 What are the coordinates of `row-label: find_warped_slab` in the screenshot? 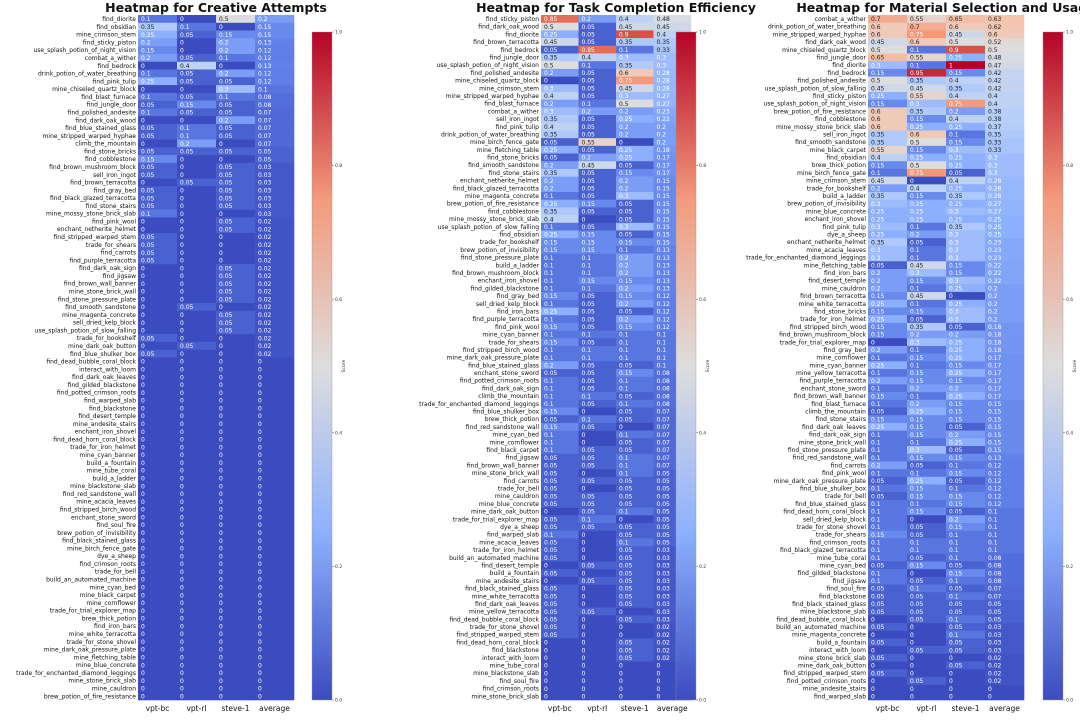 It's located at (110, 400).